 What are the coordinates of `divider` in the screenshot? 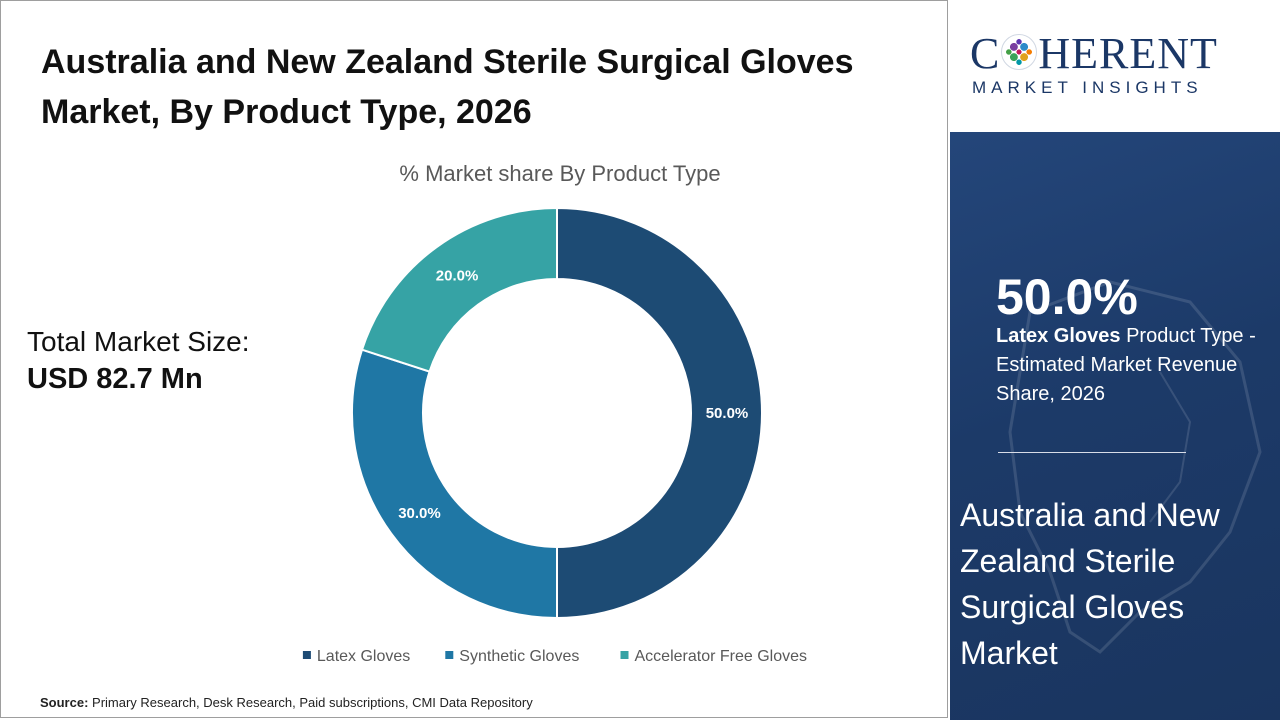 It's located at (1092, 452).